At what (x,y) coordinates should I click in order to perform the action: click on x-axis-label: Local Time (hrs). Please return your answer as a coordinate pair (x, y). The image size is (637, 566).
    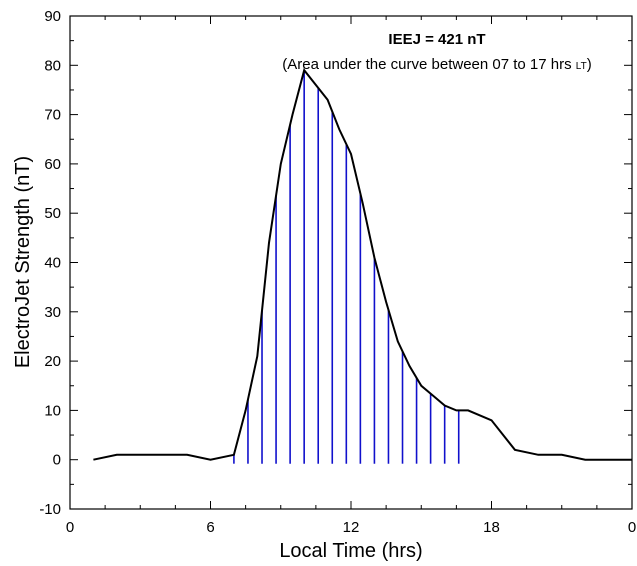
    Looking at the image, I should click on (350, 551).